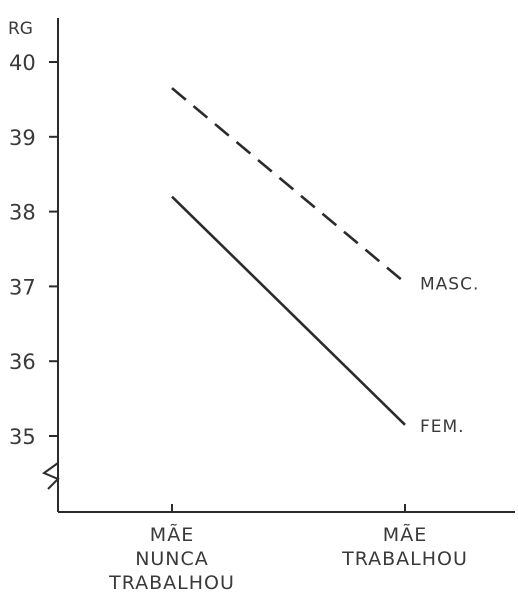 The width and height of the screenshot is (518, 594). Describe the element at coordinates (442, 427) in the screenshot. I see `series-label-2: FEM.` at that location.